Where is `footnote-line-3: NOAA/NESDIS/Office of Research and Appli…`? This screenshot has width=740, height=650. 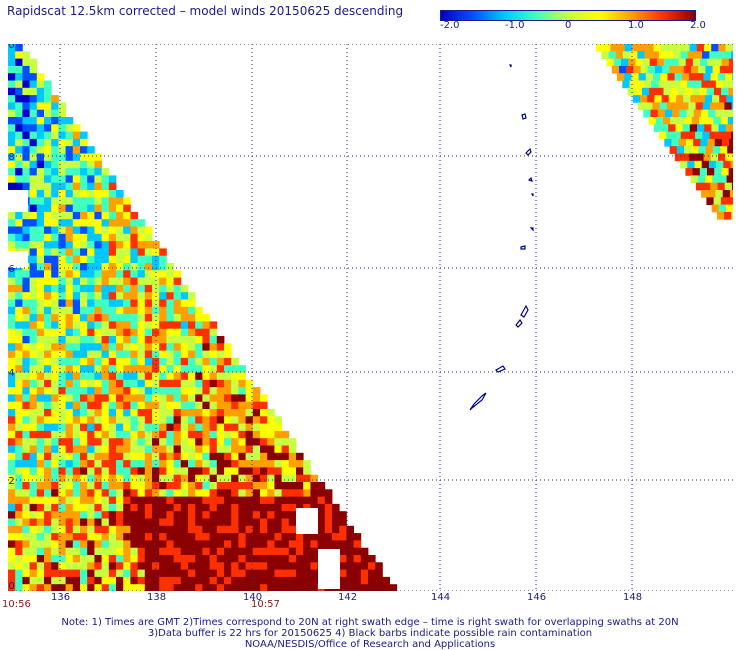
footnote-line-3: NOAA/NESDIS/Office of Research and Appli… is located at coordinates (370, 644).